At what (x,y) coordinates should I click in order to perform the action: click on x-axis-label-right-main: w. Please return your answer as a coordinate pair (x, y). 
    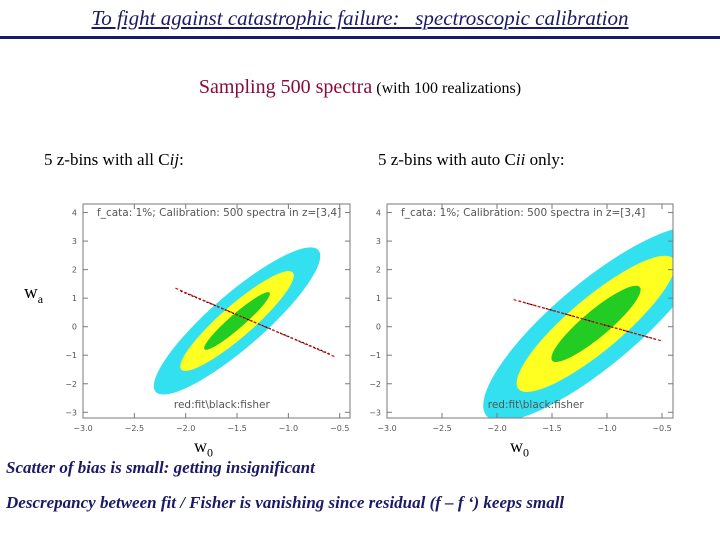
    Looking at the image, I should click on (516, 446).